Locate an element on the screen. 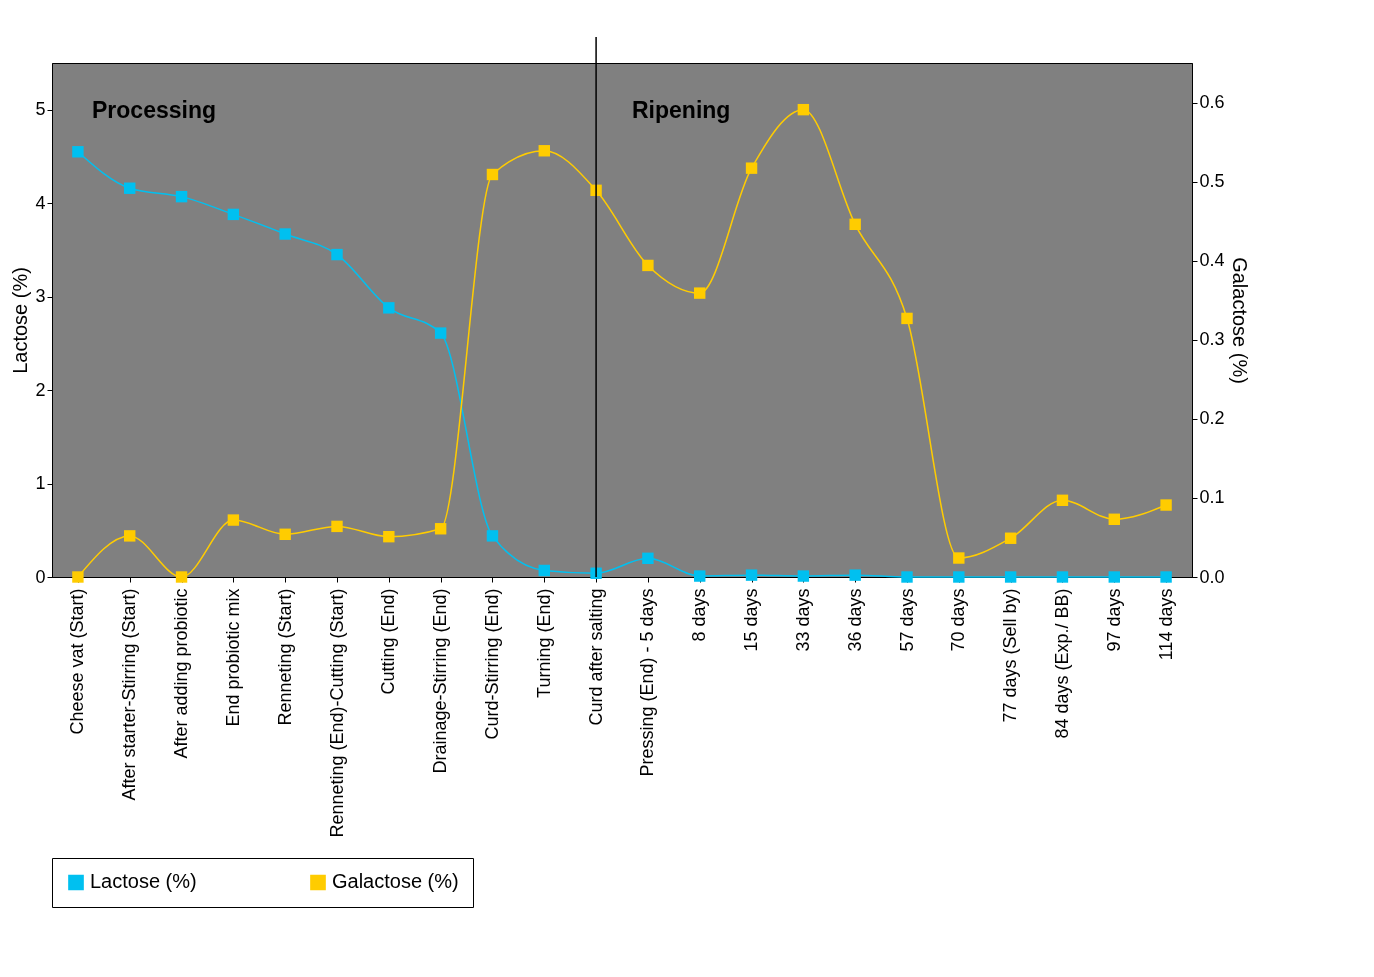 This screenshot has height=977, width=1374. x-tick-label: Pressing (End) - 5 days is located at coordinates (647, 682).